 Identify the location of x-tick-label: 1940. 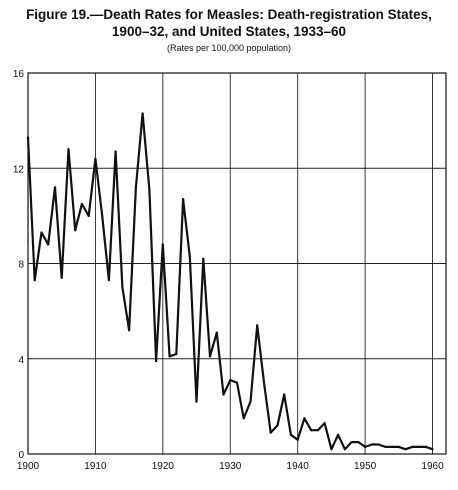
(298, 466).